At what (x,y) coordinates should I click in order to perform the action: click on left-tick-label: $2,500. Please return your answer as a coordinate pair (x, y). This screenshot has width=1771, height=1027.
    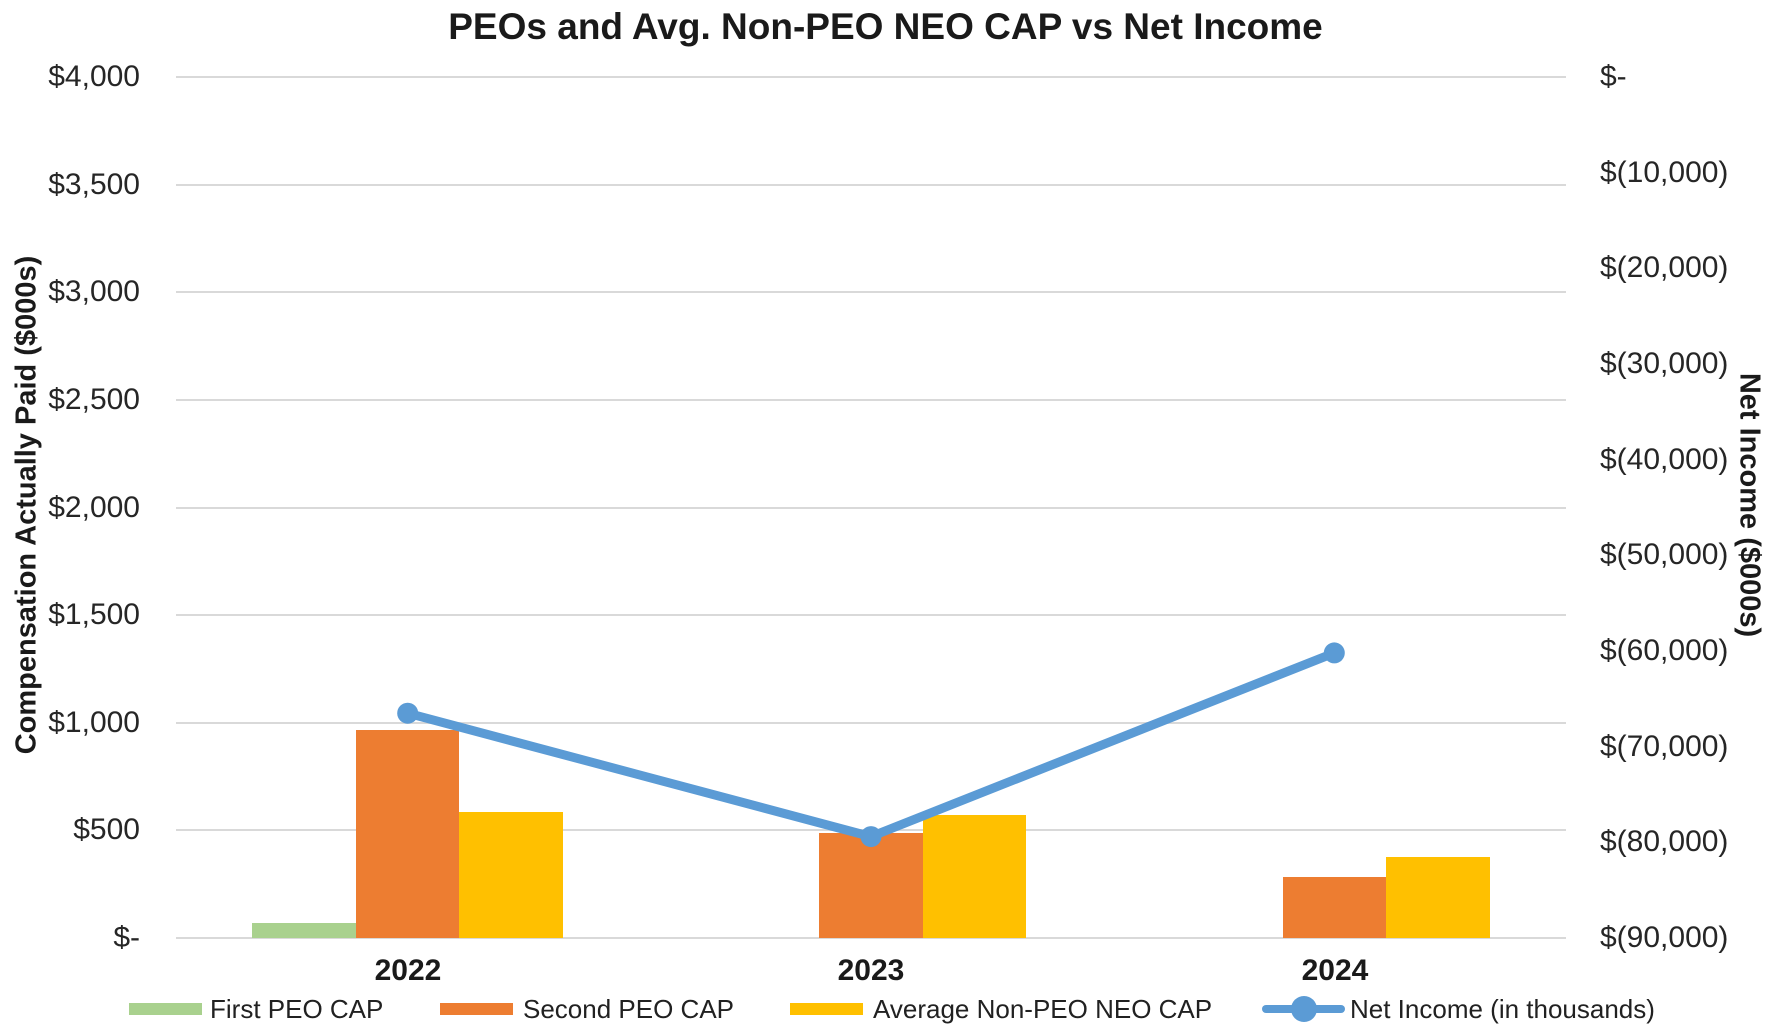
    Looking at the image, I should click on (94, 399).